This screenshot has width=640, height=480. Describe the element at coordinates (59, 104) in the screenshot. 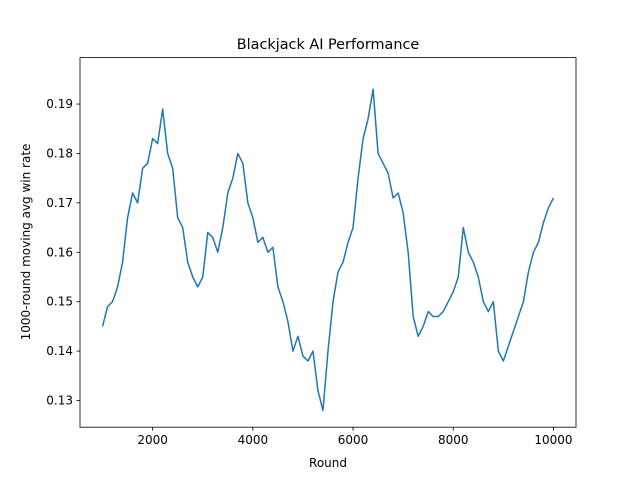

I see `y-tick-label: 0.19` at that location.